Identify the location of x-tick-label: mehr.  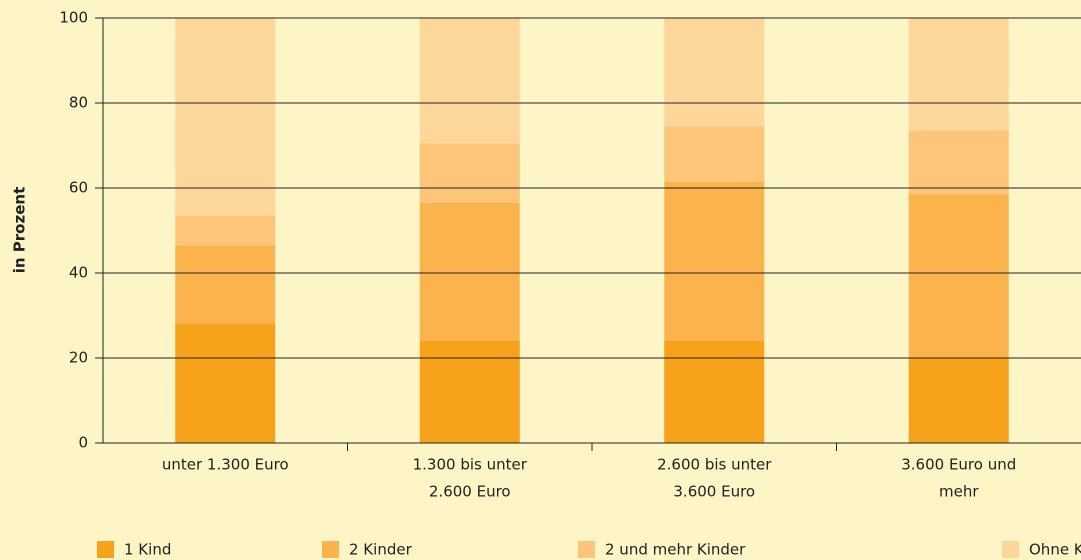
(959, 492).